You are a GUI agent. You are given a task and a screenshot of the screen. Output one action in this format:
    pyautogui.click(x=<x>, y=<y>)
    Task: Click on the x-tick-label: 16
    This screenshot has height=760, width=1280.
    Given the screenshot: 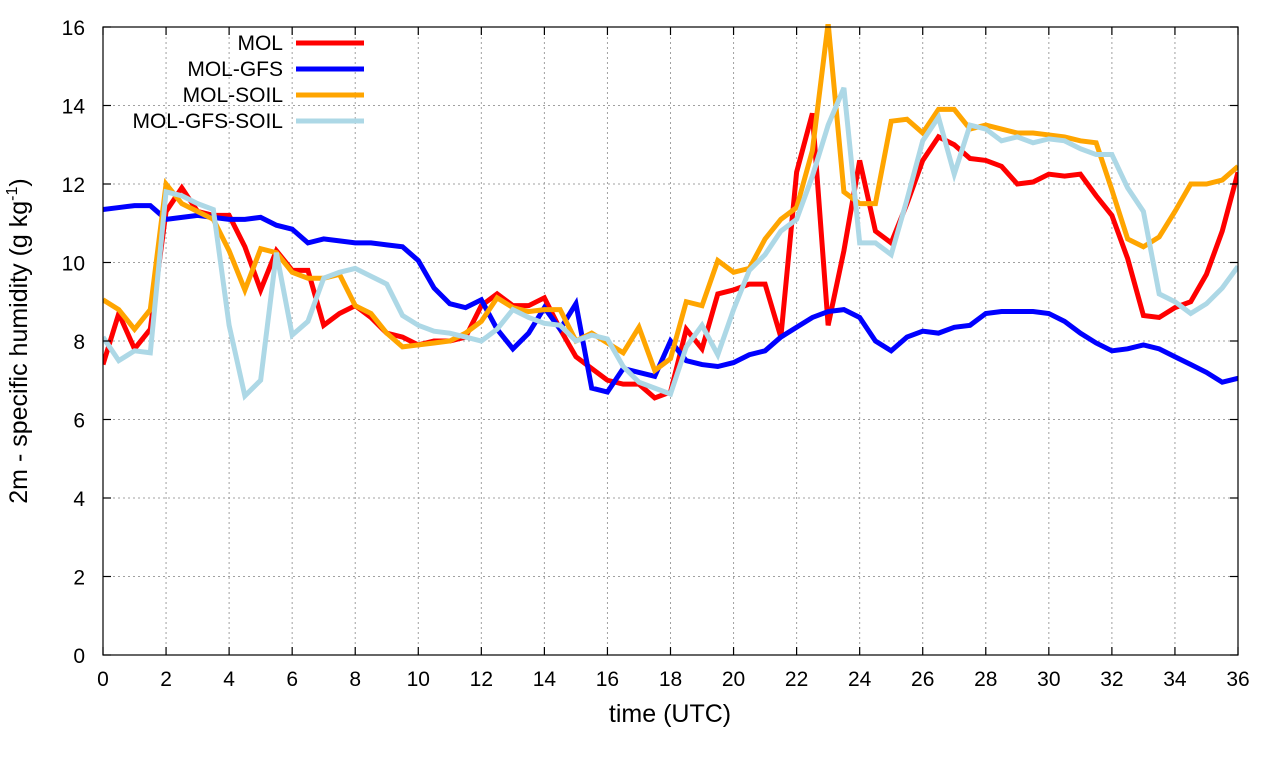 What is the action you would take?
    pyautogui.click(x=607, y=679)
    